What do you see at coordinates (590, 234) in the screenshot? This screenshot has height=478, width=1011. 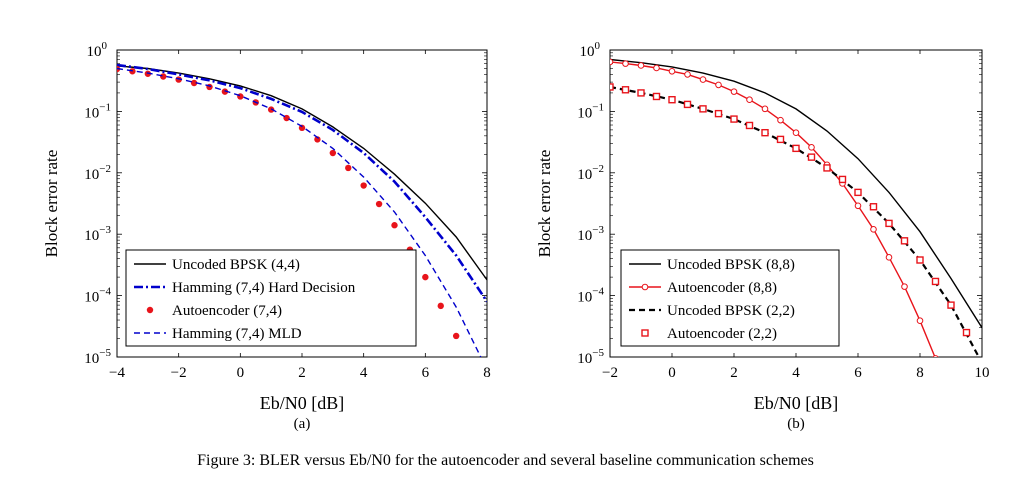 I see `y-tick-label: 10⁻³` at bounding box center [590, 234].